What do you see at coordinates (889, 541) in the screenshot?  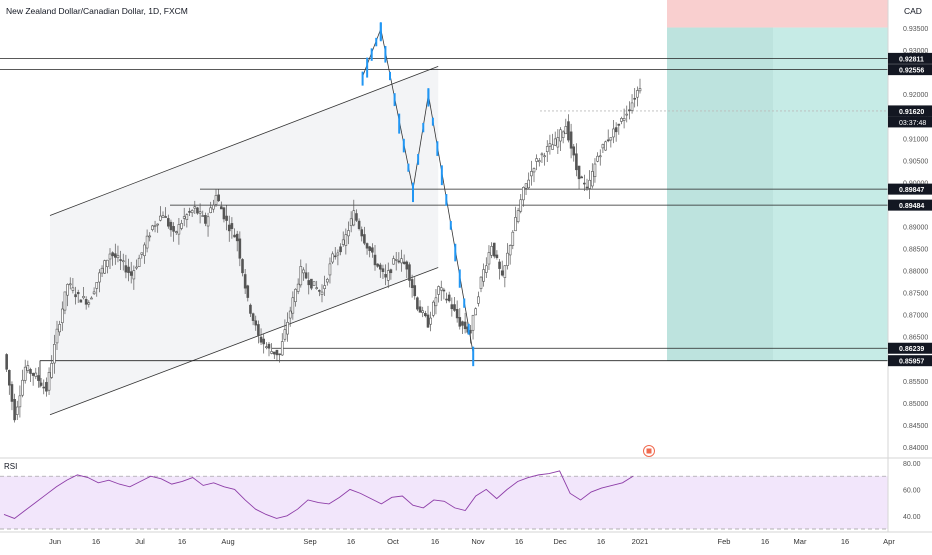 I see `x-tick-label: Apr` at bounding box center [889, 541].